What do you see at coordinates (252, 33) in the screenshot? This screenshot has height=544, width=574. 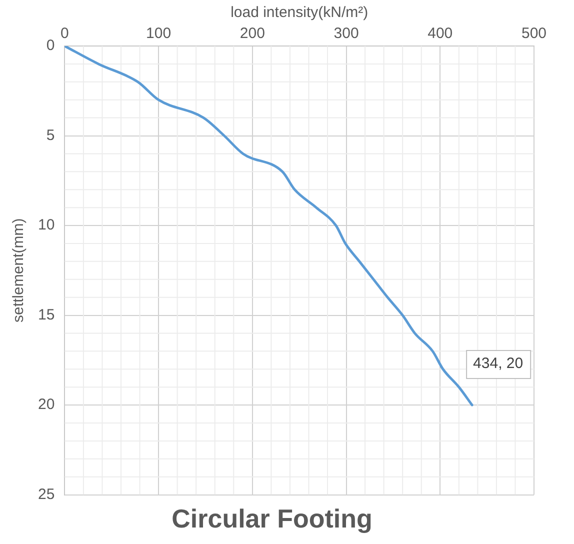 I see `x-tick-label: 200` at bounding box center [252, 33].